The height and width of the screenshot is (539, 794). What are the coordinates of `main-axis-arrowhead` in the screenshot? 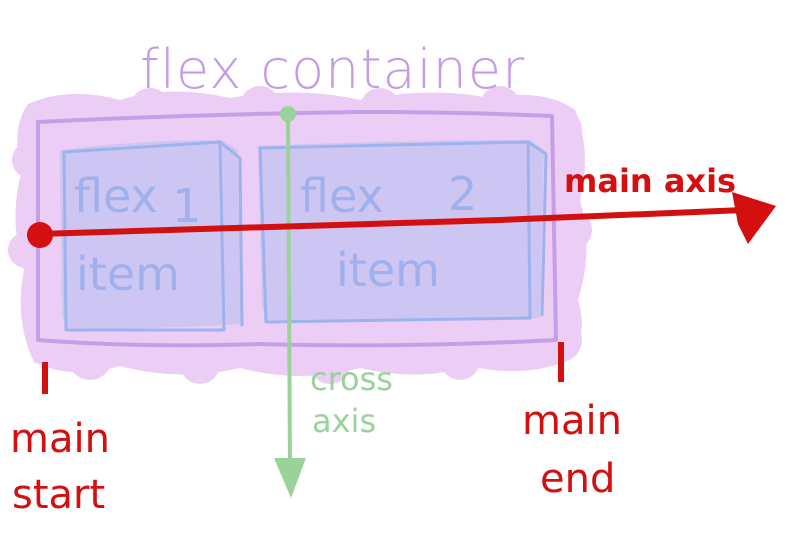 It's located at (754, 218).